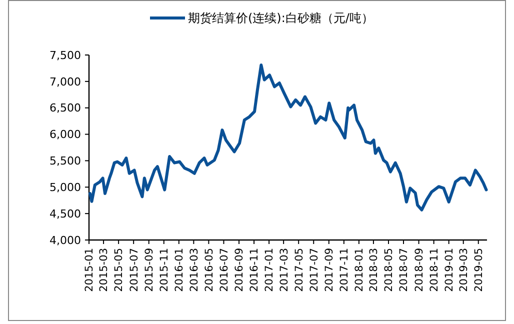 Image resolution: width=514 pixels, height=324 pixels. What do you see at coordinates (299, 270) in the screenshot?
I see `x-tick-label: 2017-05` at bounding box center [299, 270].